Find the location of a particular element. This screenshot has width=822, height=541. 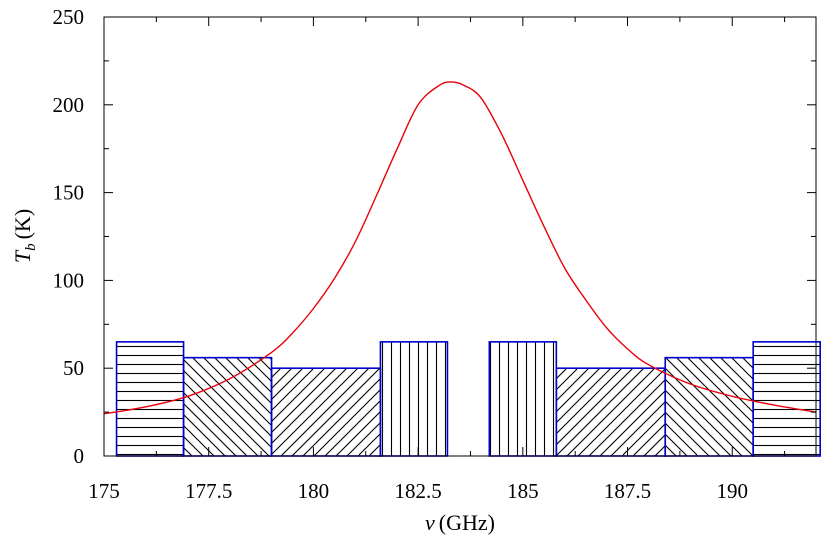

y-axis-label: Tb (K) is located at coordinates (24, 236).